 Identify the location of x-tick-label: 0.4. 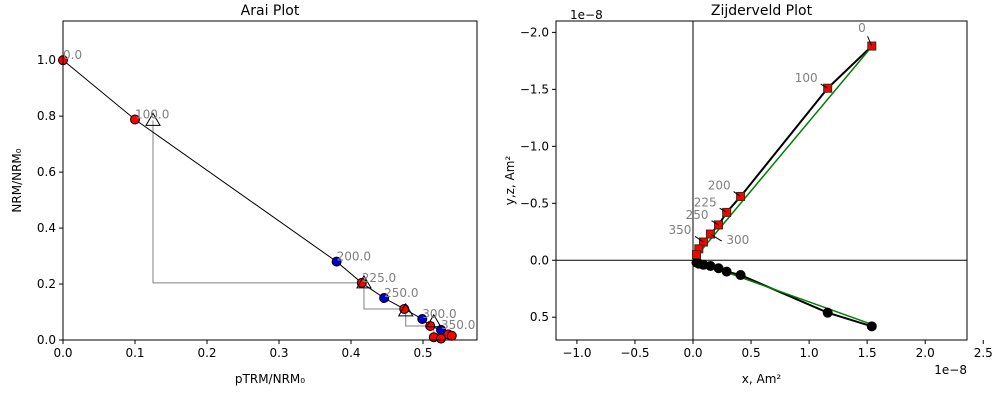
(350, 353).